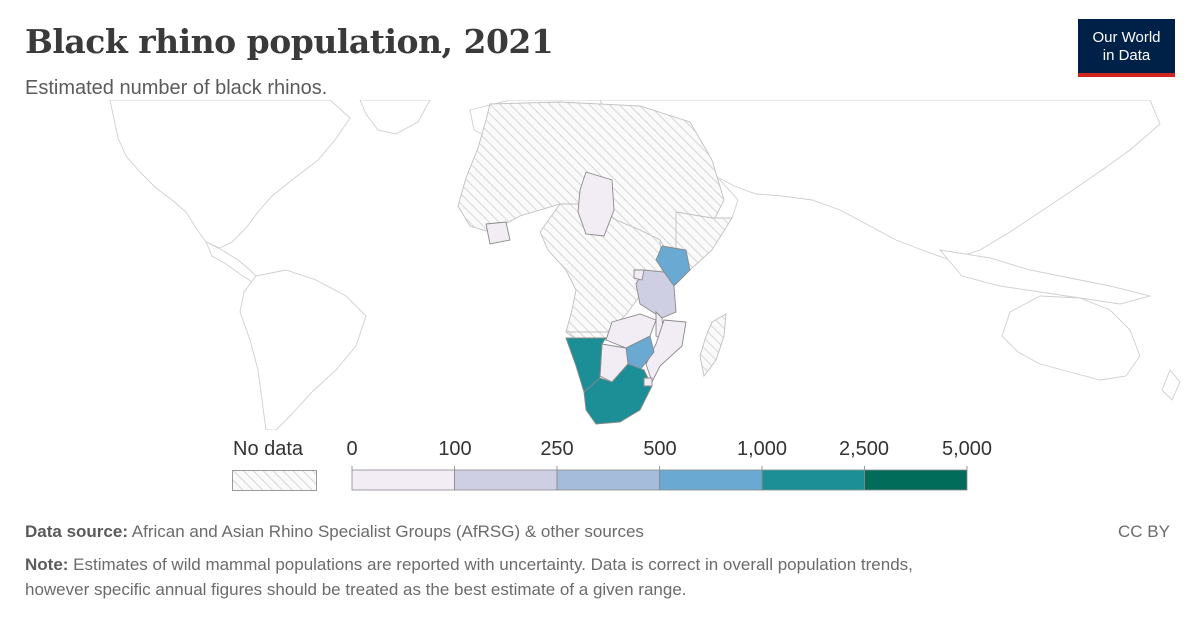 The image size is (1200, 627). What do you see at coordinates (395, 117) in the screenshot?
I see `greenland-land` at bounding box center [395, 117].